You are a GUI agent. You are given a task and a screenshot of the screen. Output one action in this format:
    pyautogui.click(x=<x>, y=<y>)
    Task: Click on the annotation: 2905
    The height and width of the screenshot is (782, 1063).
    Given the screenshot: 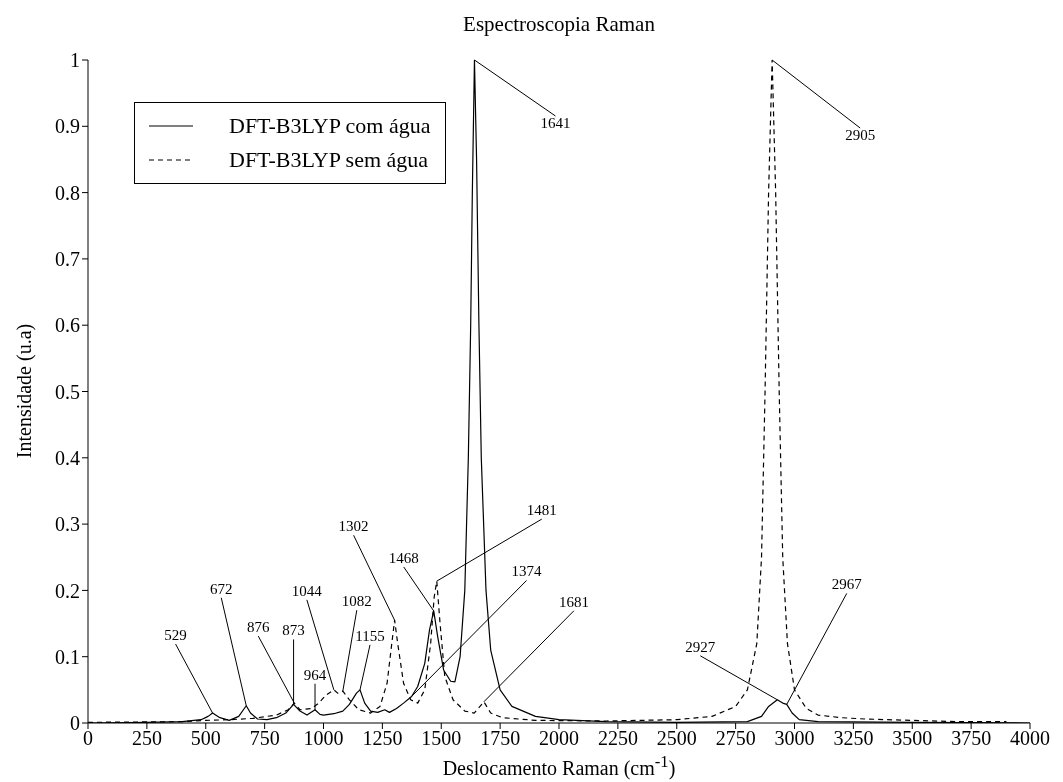 What is the action you would take?
    pyautogui.click(x=860, y=135)
    